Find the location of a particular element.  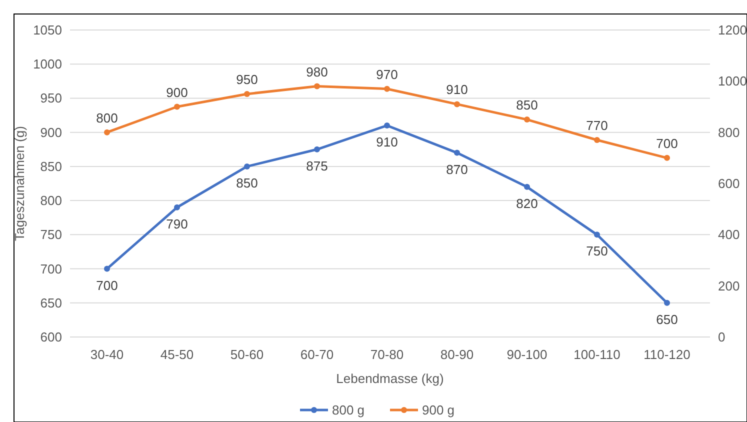

x-tick-label: 100-110 is located at coordinates (597, 354).